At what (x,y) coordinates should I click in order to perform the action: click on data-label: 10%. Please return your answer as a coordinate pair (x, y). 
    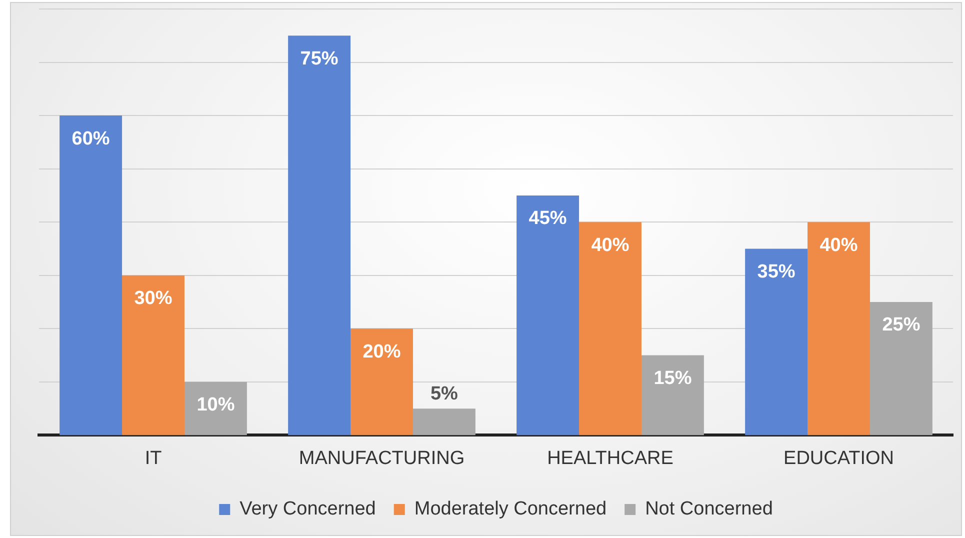
    Looking at the image, I should click on (215, 405).